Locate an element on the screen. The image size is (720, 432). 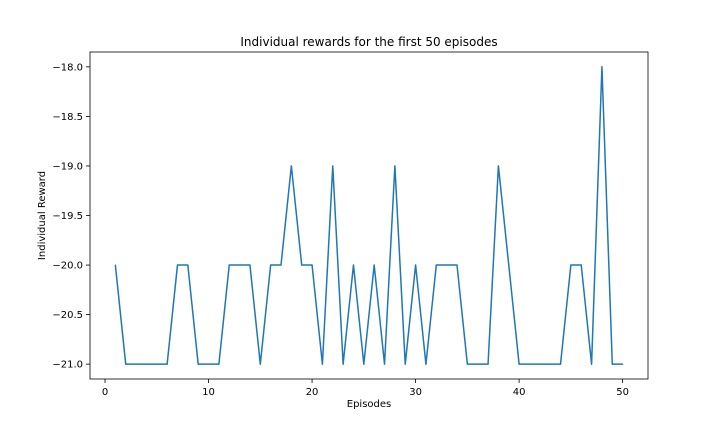
x-axis-label: Episodes is located at coordinates (369, 404).